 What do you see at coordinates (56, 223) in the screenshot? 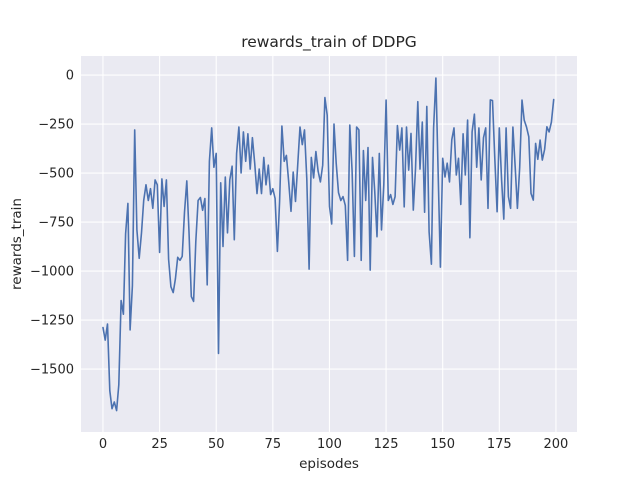
I see `y-tick-label: −750` at bounding box center [56, 223].